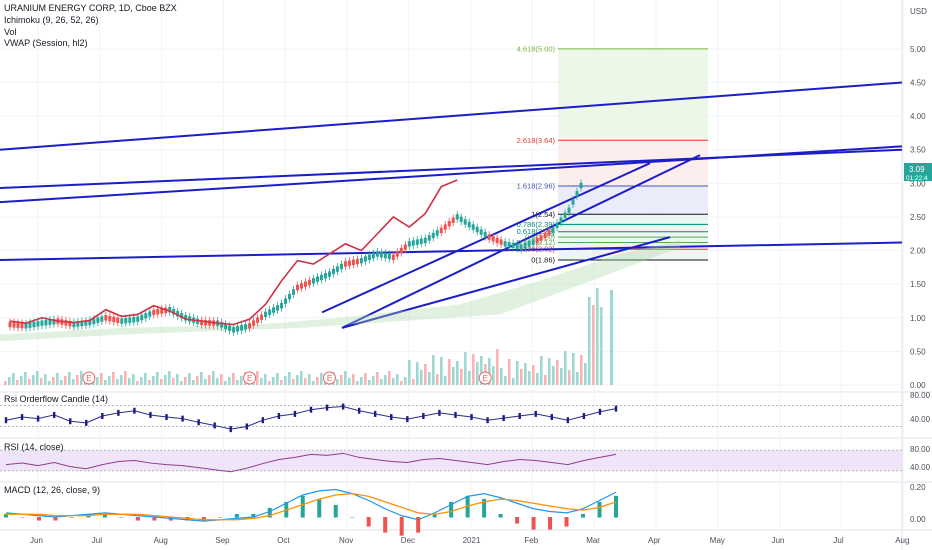  Describe the element at coordinates (10, 32) in the screenshot. I see `indicator-vol: Vol` at that location.